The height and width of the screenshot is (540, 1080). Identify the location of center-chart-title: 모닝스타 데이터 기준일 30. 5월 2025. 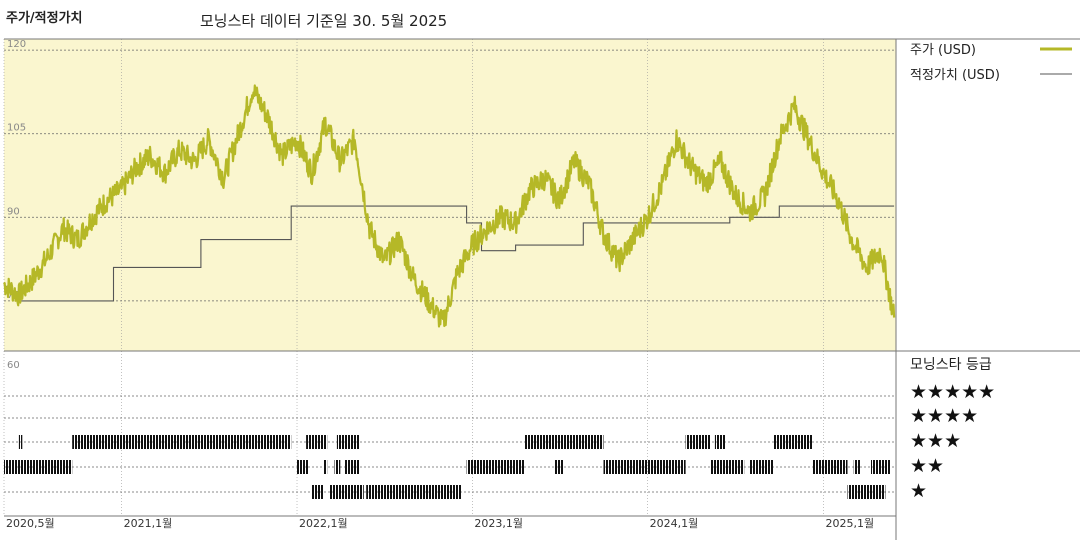
(323, 21).